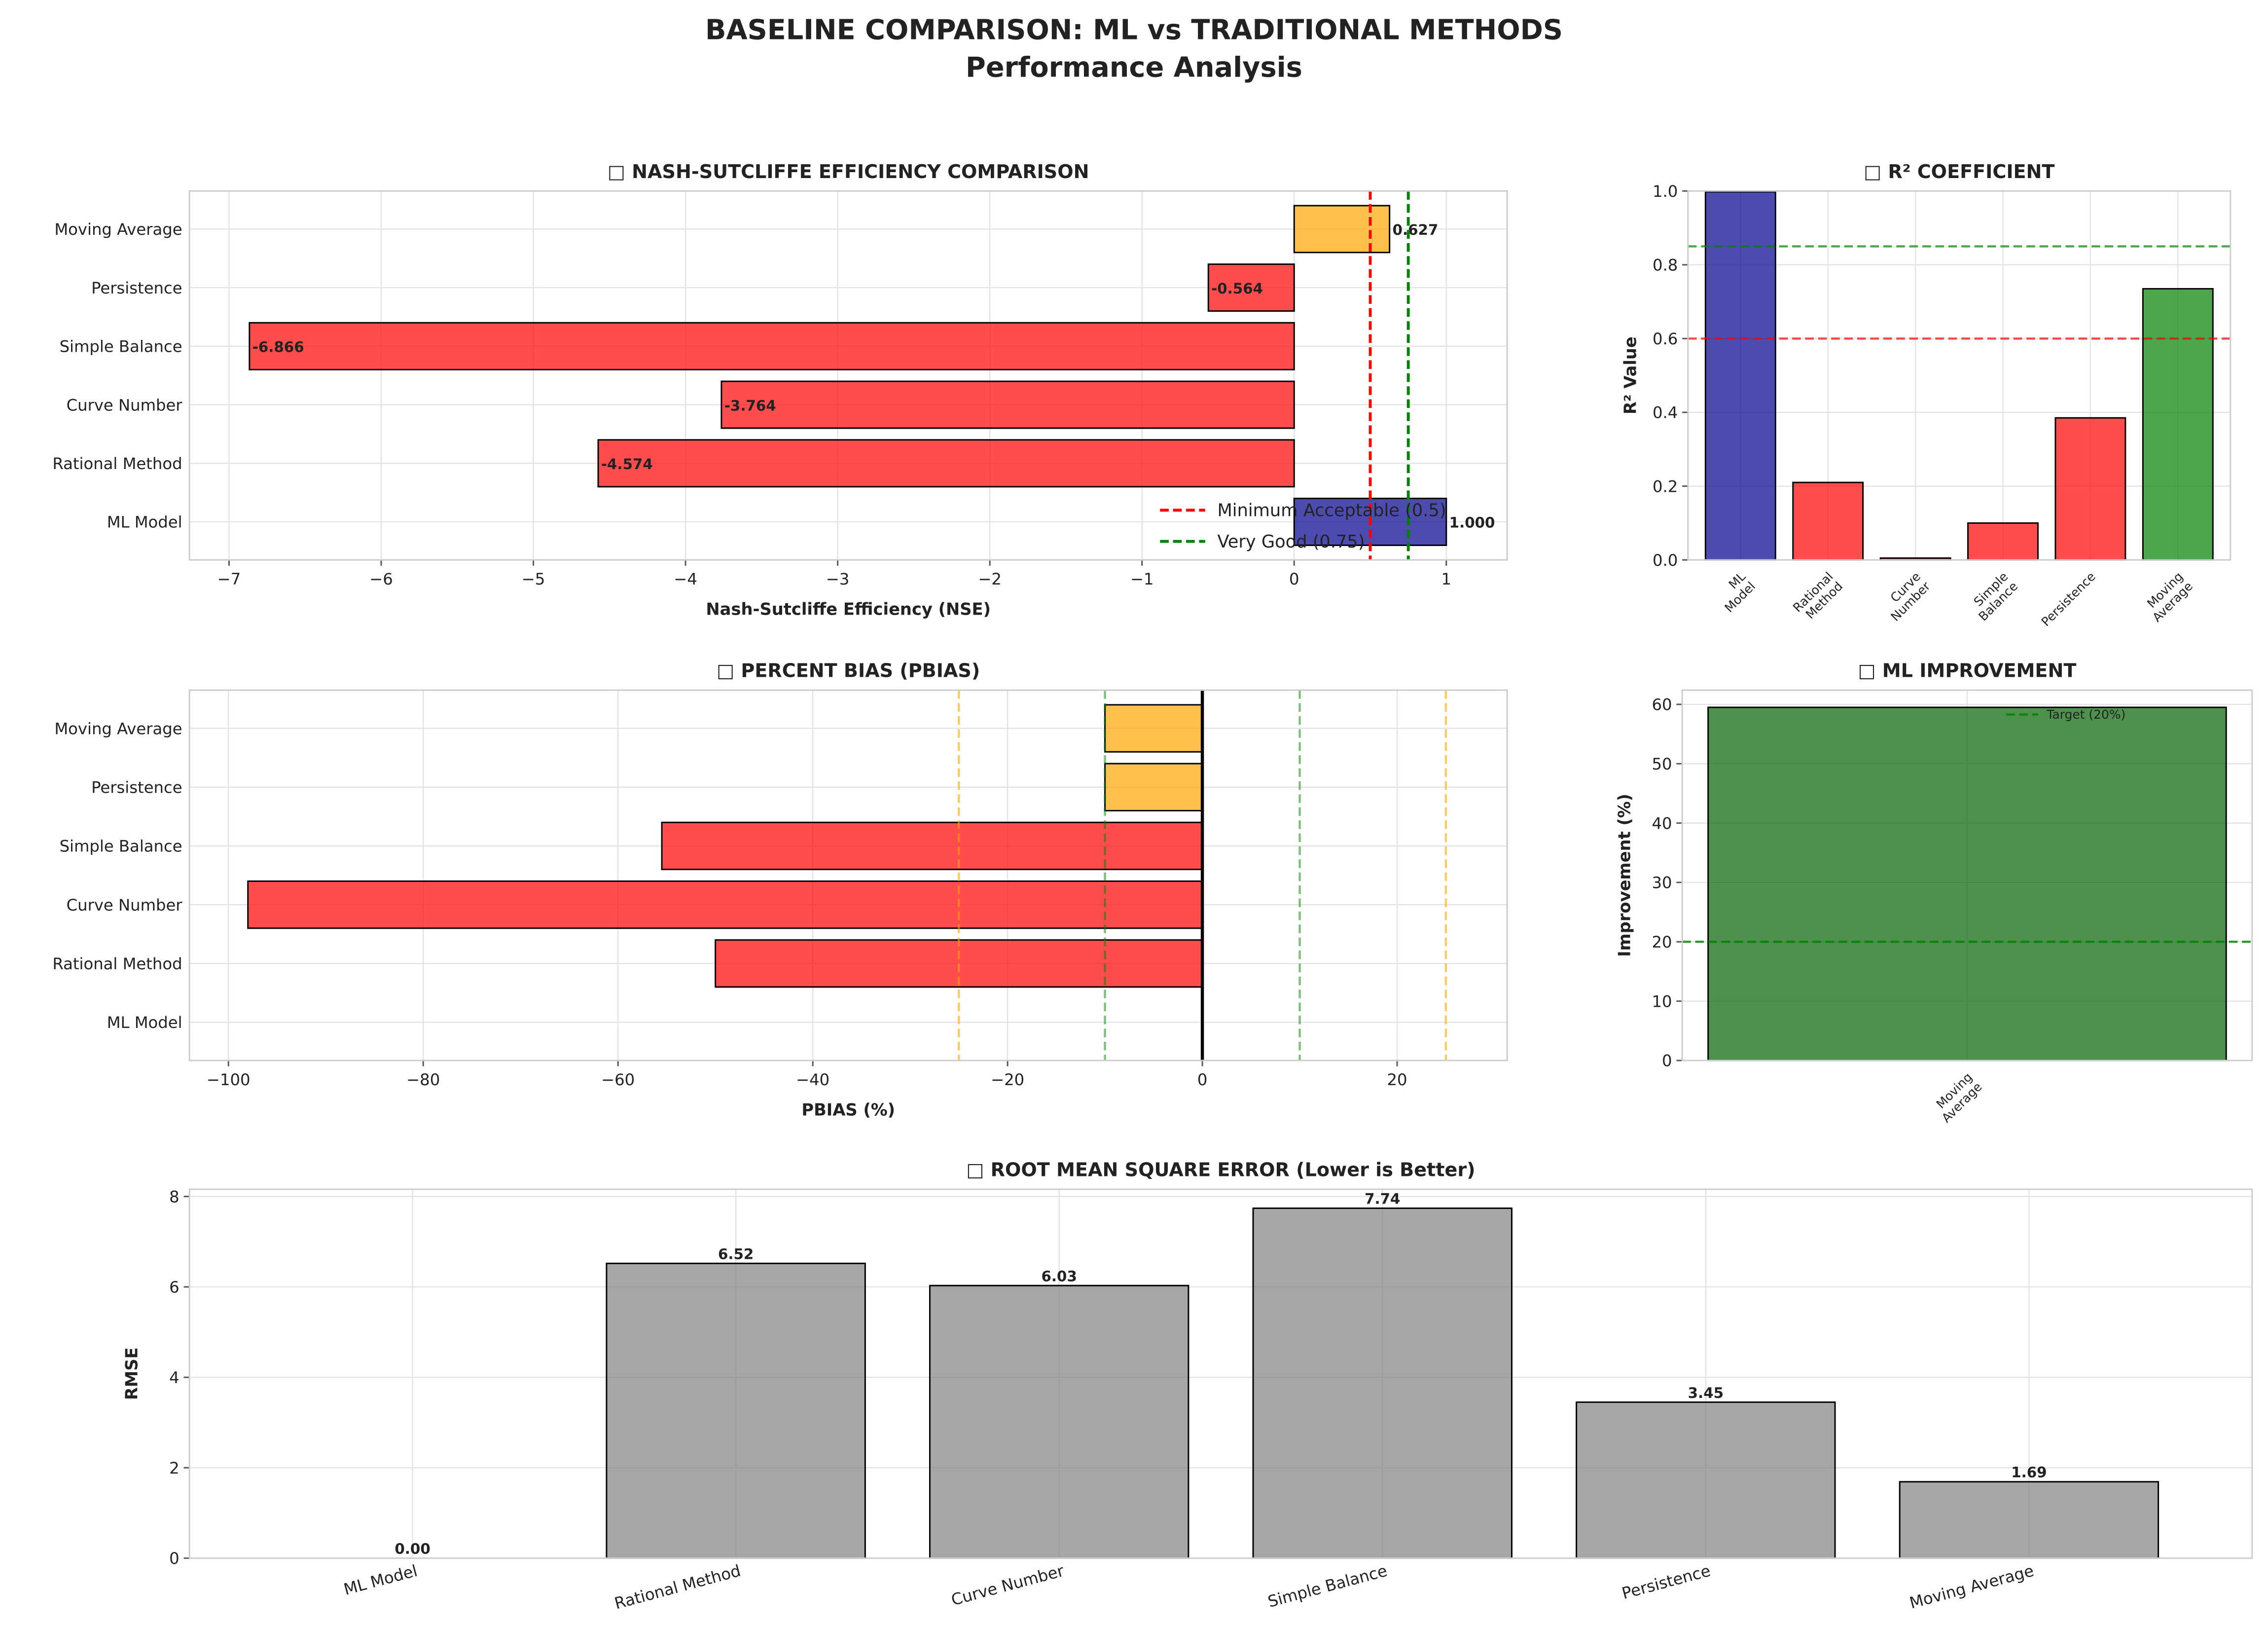 This screenshot has height=1645, width=2268. I want to click on y-tick-label: 40, so click(1662, 823).